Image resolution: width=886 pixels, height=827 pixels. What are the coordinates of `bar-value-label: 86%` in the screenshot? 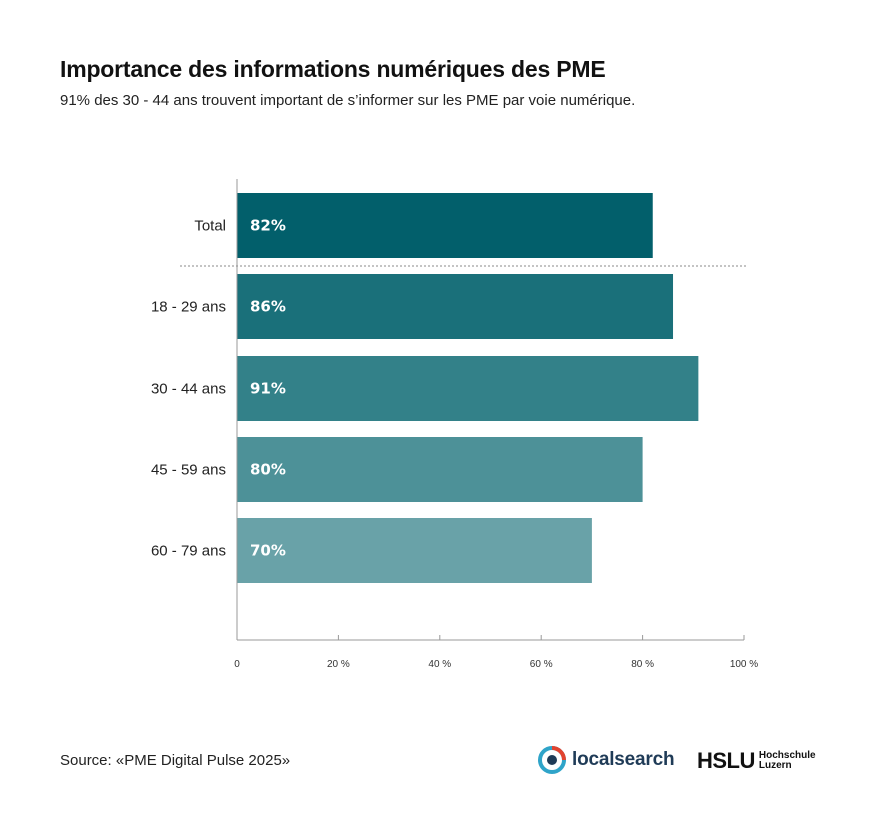 It's located at (268, 307).